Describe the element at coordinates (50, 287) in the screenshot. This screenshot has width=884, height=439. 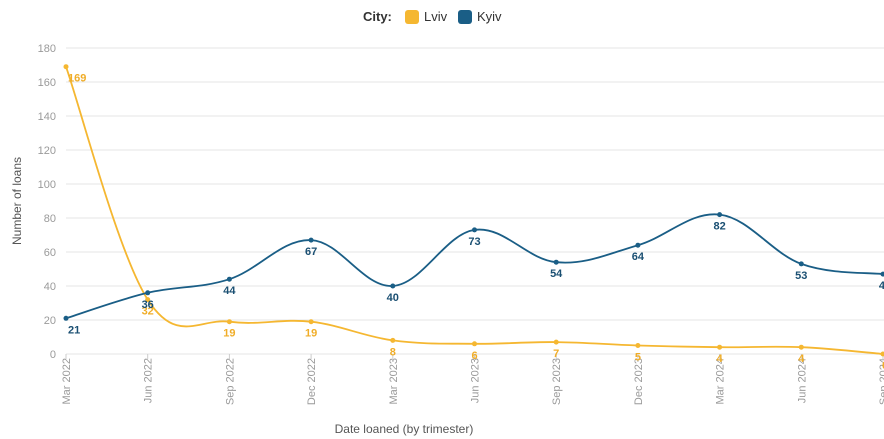
I see `y-tick-label: 40` at that location.